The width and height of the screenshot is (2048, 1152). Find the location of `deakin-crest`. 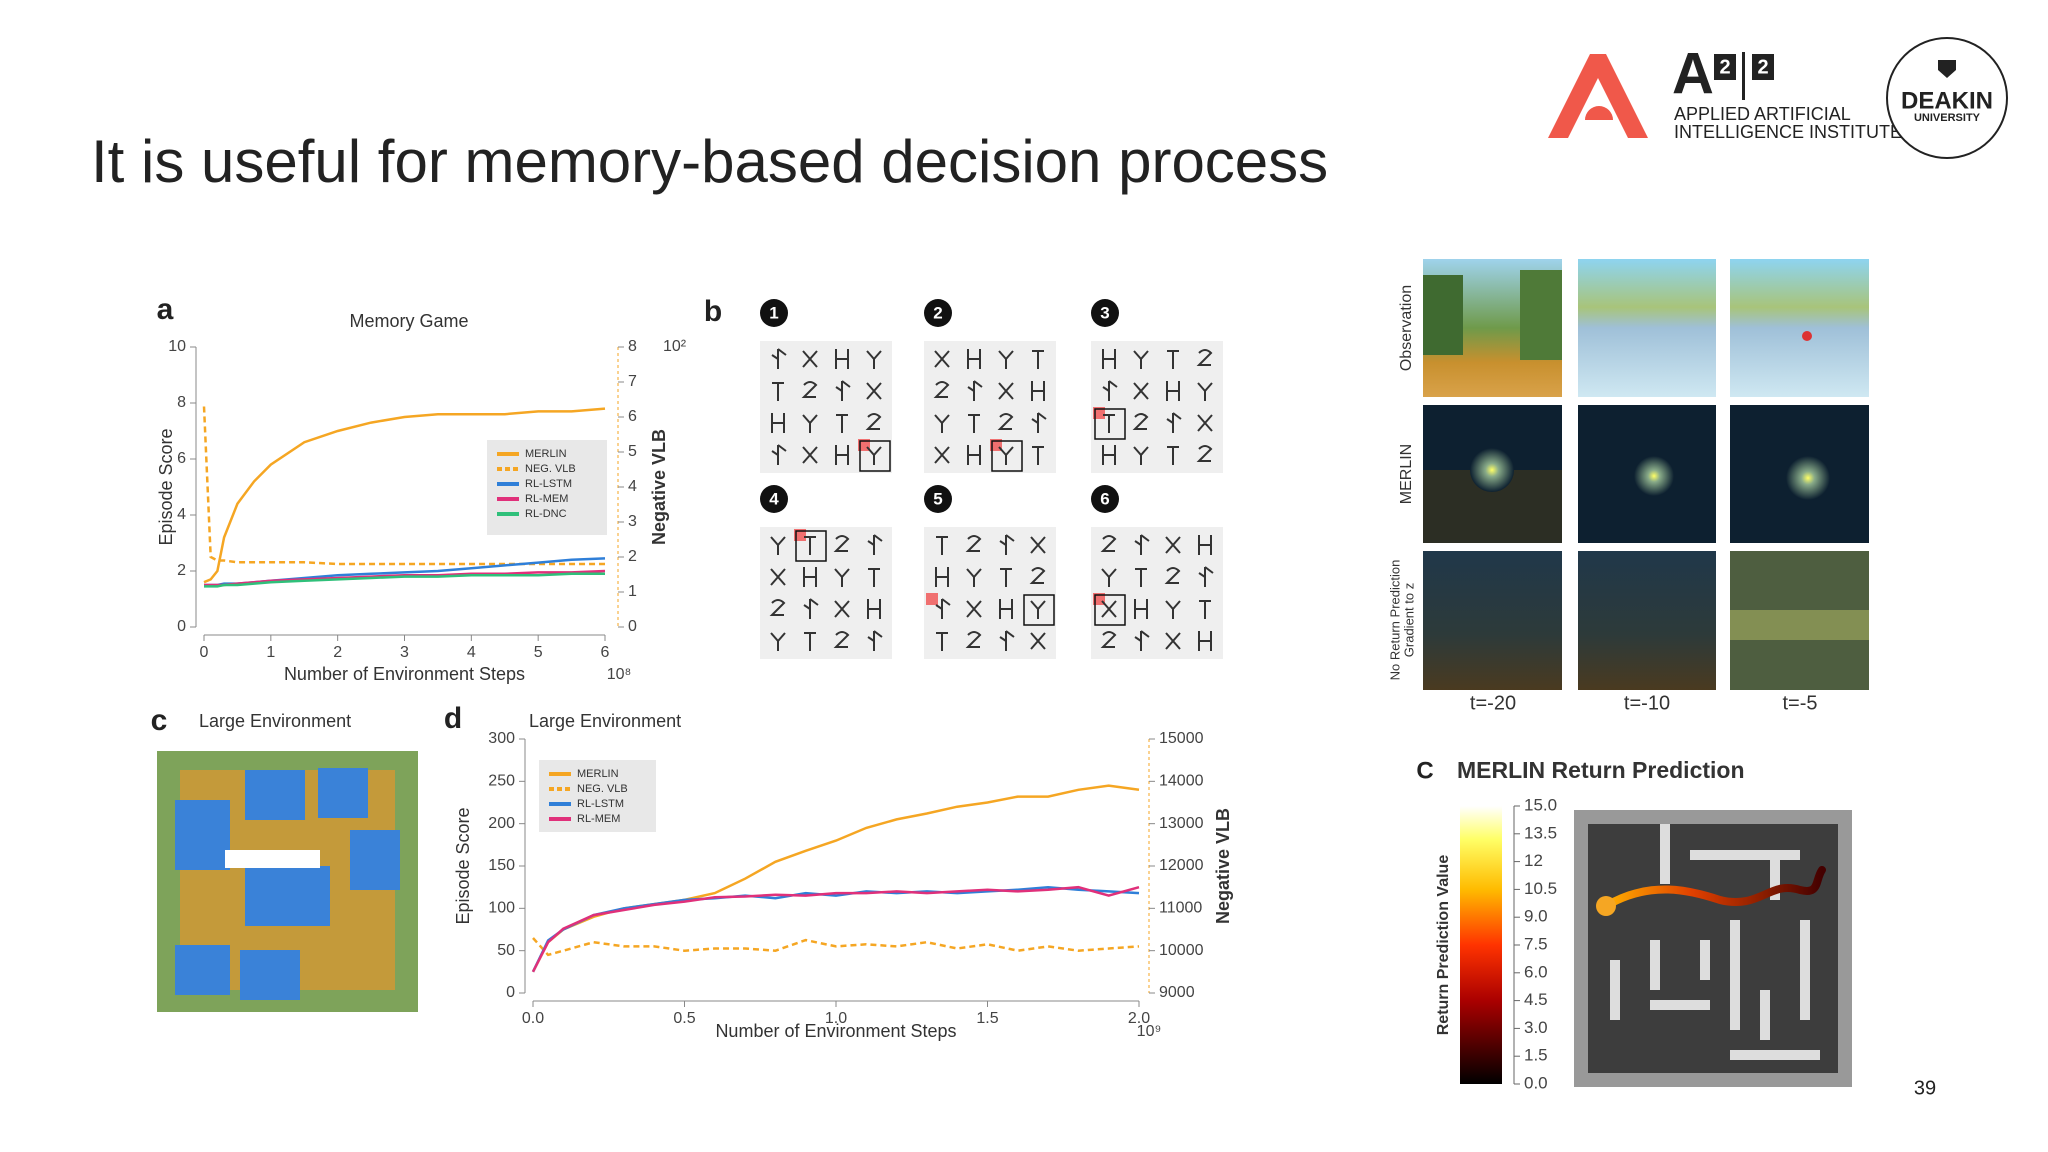

deakin-crest is located at coordinates (1947, 69).